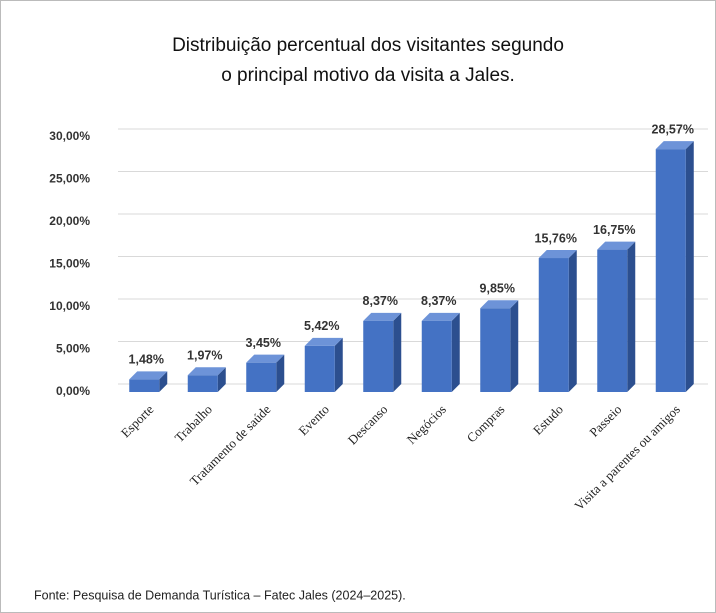 Image resolution: width=716 pixels, height=613 pixels. What do you see at coordinates (204, 356) in the screenshot?
I see `value-label: 1,97%` at bounding box center [204, 356].